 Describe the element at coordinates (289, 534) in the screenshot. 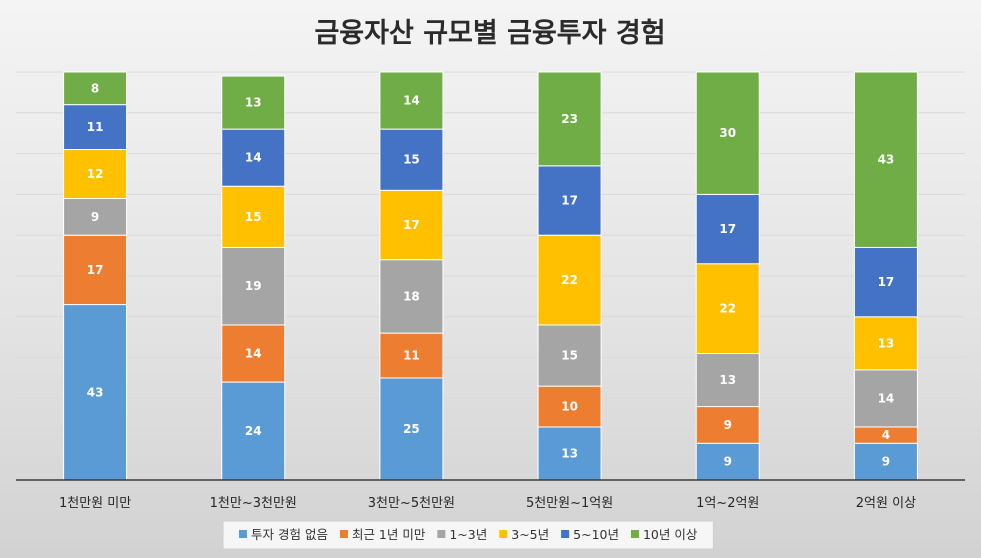

I see `legend-label: 투자 경험 없음` at that location.